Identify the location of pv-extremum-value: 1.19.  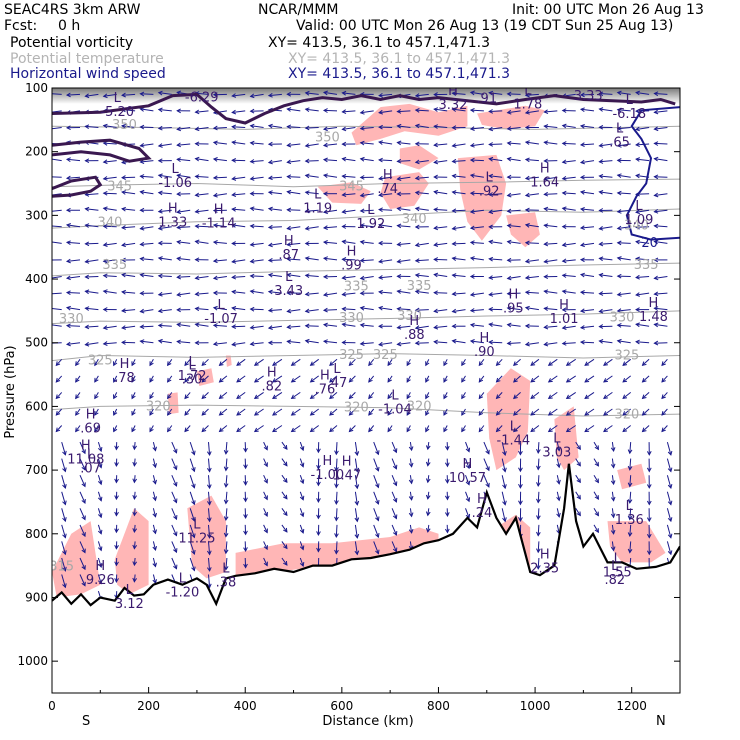
(317, 209).